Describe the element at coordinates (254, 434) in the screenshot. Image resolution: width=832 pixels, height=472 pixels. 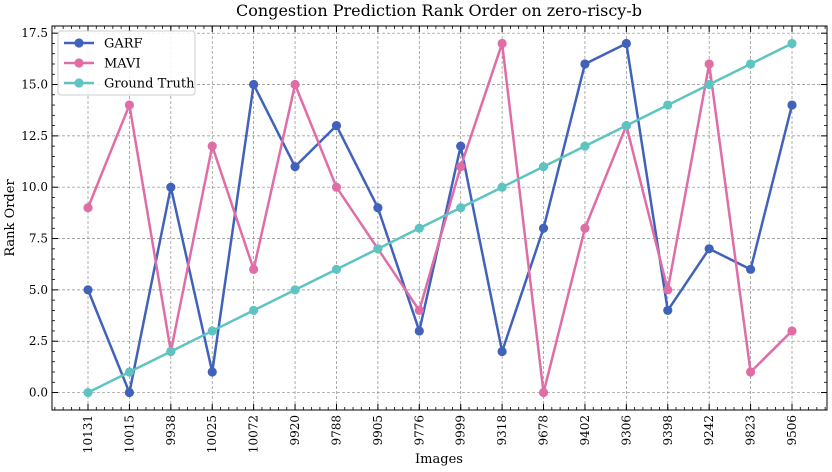
I see `x-tick-label: 10072` at that location.